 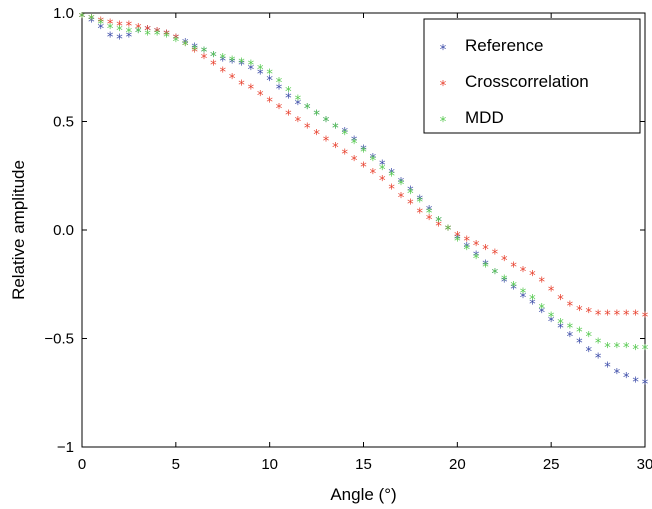 I want to click on y-tick-label: 0.0, so click(x=63, y=230).